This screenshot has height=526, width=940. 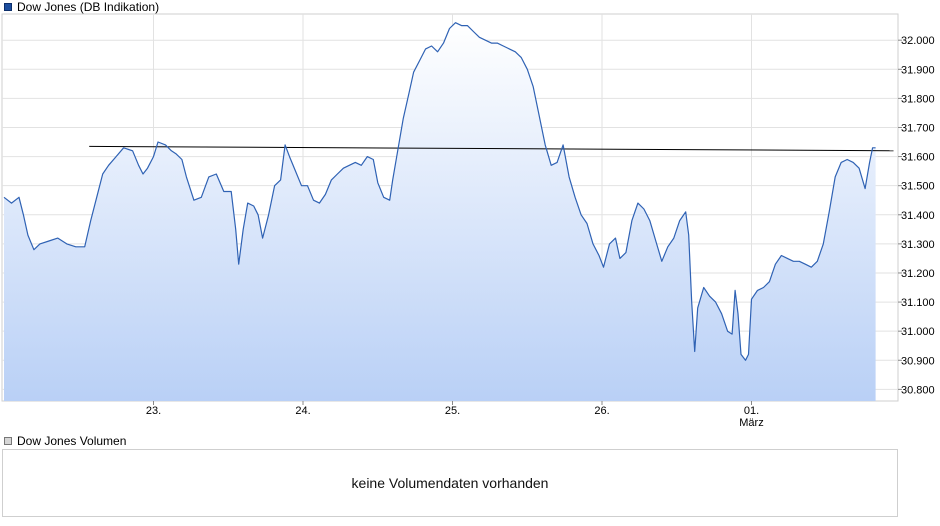 I want to click on x-tick-label: 01., so click(x=751, y=411).